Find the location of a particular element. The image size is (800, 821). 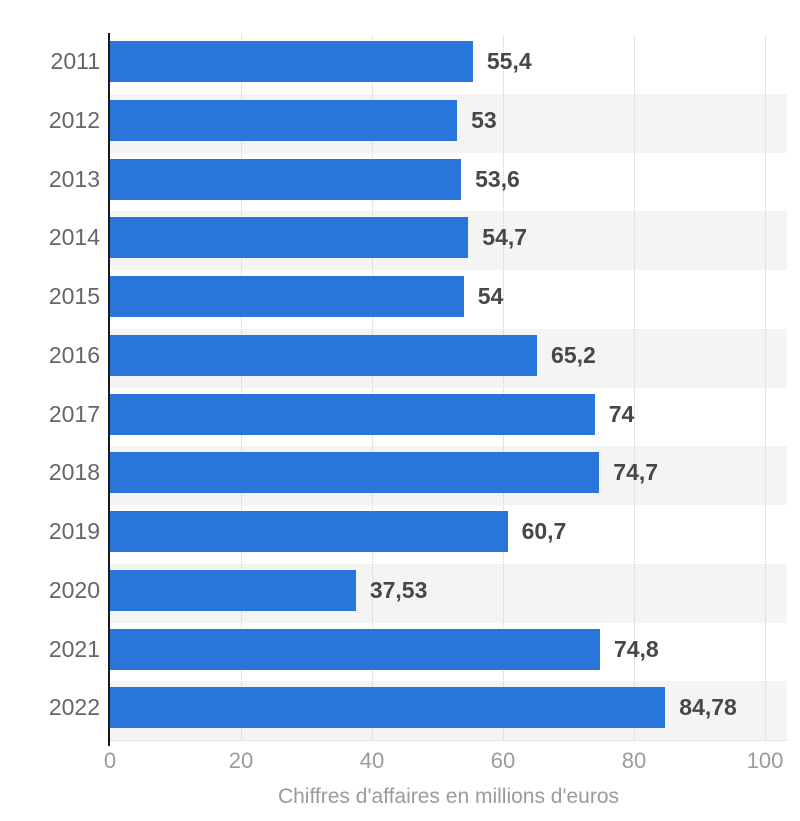

value-label: 54,7 is located at coordinates (505, 237).